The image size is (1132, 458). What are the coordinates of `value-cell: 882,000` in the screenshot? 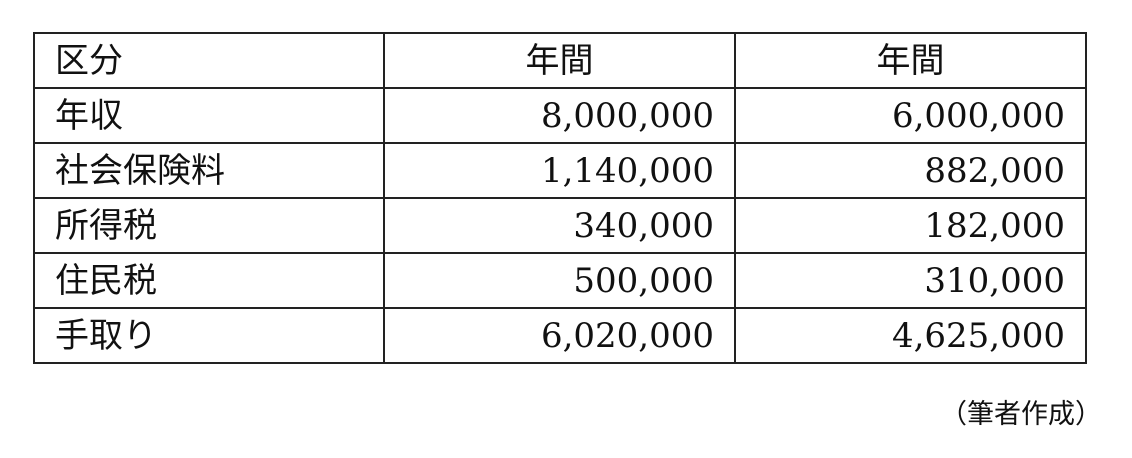 It's located at (910, 170).